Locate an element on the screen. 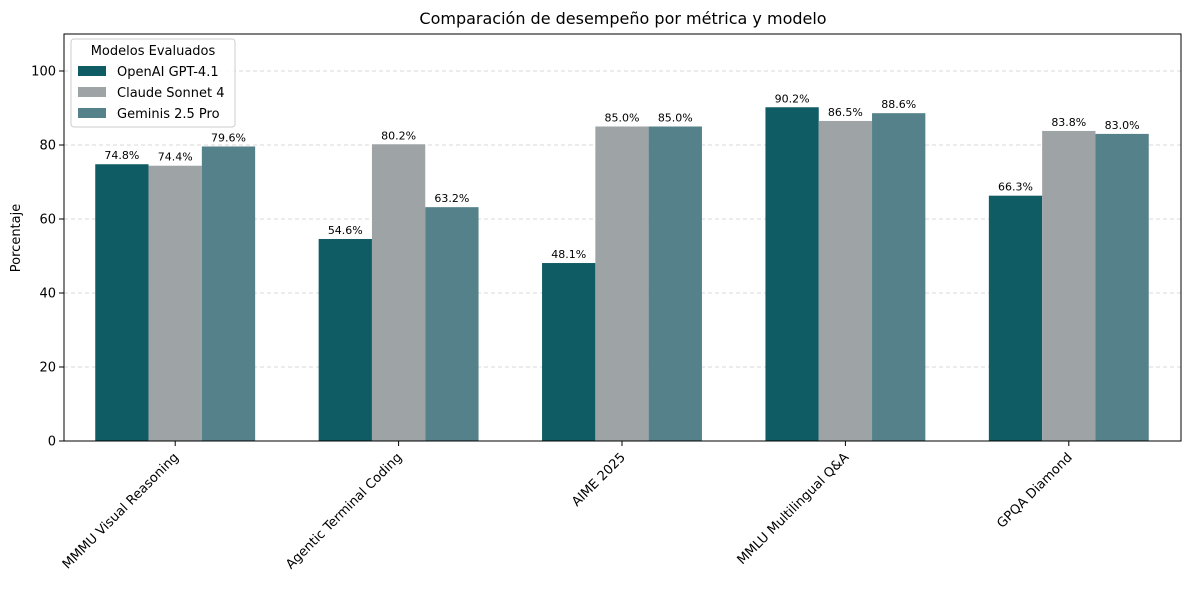 Image resolution: width=1189 pixels, height=590 pixels. bar-value-label: 90.2% is located at coordinates (792, 98).